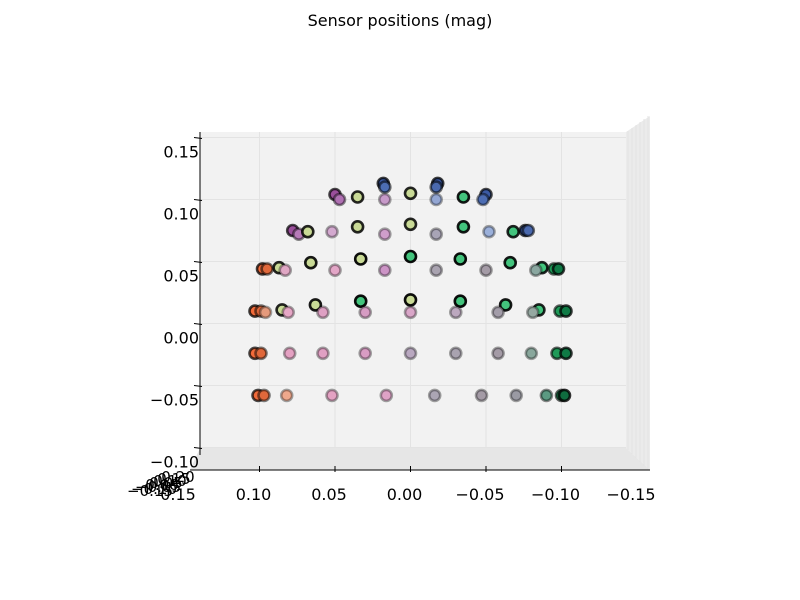  What do you see at coordinates (181, 214) in the screenshot?
I see `z-tick-label-1: 0.10` at bounding box center [181, 214].